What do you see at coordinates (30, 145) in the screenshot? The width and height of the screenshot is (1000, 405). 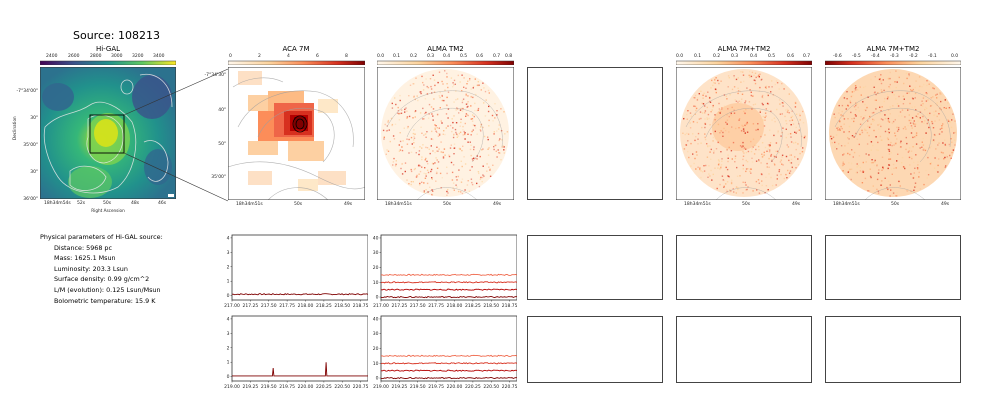 I see `ytick: 35'00"` at bounding box center [30, 145].